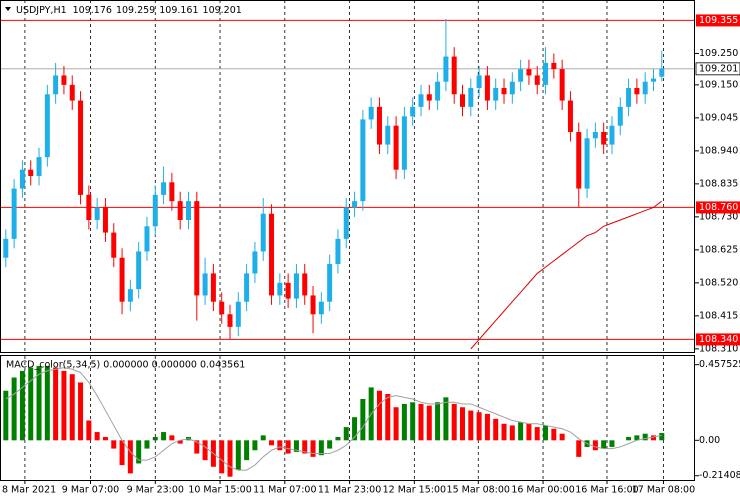 The height and width of the screenshot is (500, 740). What do you see at coordinates (709, 440) in the screenshot?
I see `y-tick-label: 0.00` at bounding box center [709, 440].